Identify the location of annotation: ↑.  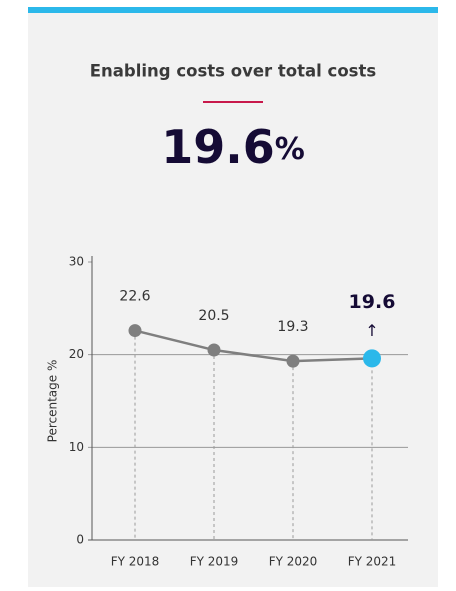
(371, 330).